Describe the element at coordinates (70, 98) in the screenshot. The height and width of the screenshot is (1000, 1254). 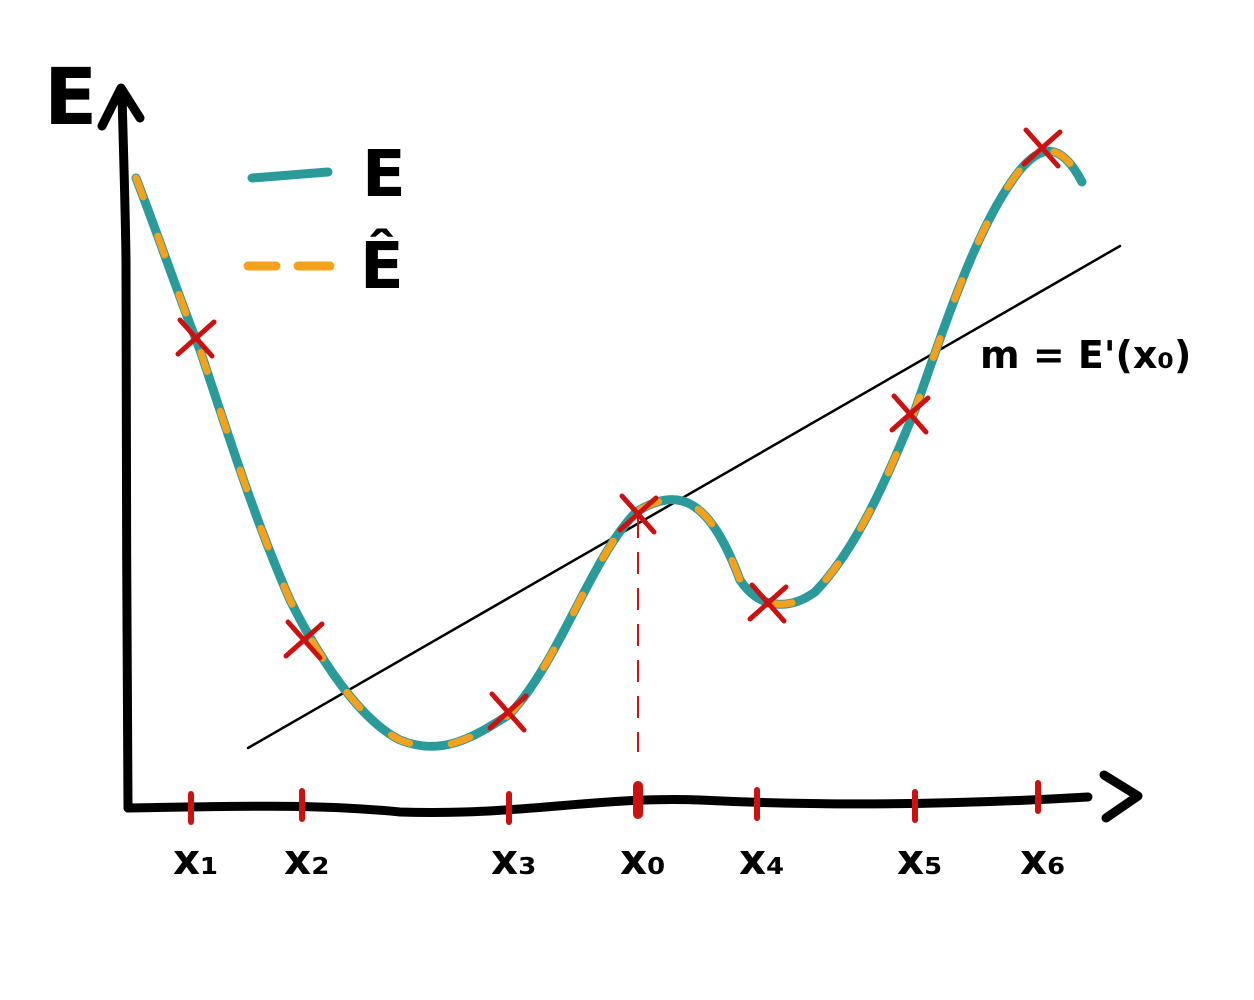
I see `y-axis-label: E` at that location.